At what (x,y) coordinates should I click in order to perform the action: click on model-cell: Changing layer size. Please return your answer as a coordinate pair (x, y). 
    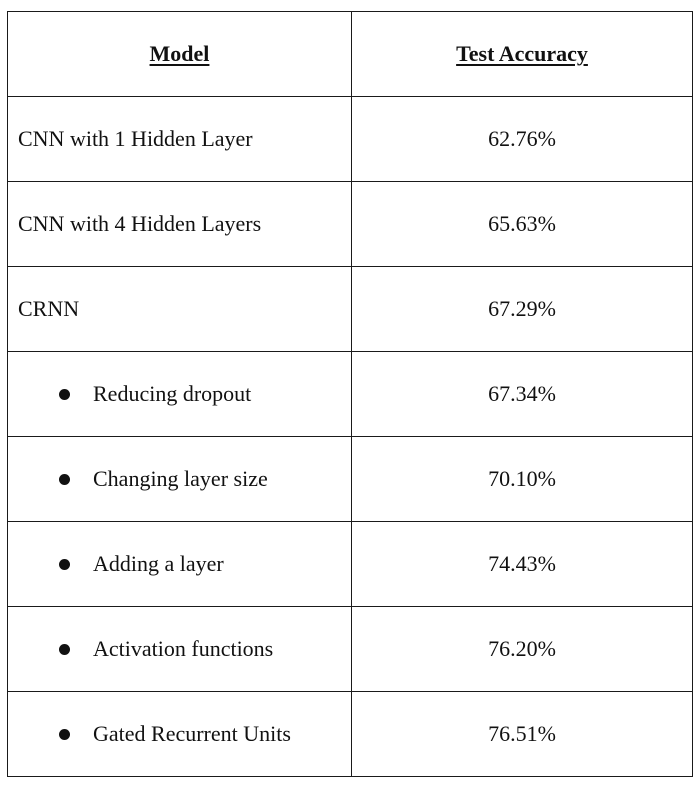
    Looking at the image, I should click on (179, 479).